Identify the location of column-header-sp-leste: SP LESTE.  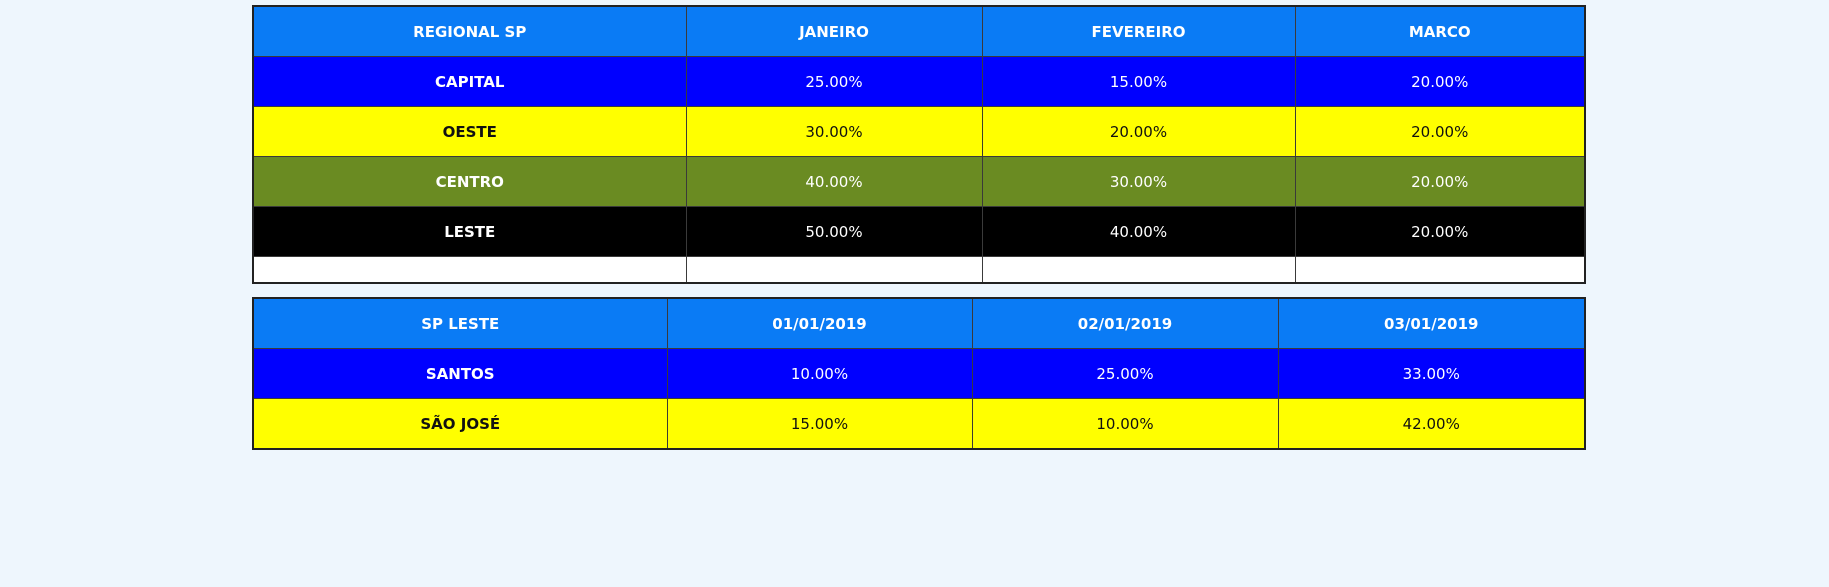
(460, 323).